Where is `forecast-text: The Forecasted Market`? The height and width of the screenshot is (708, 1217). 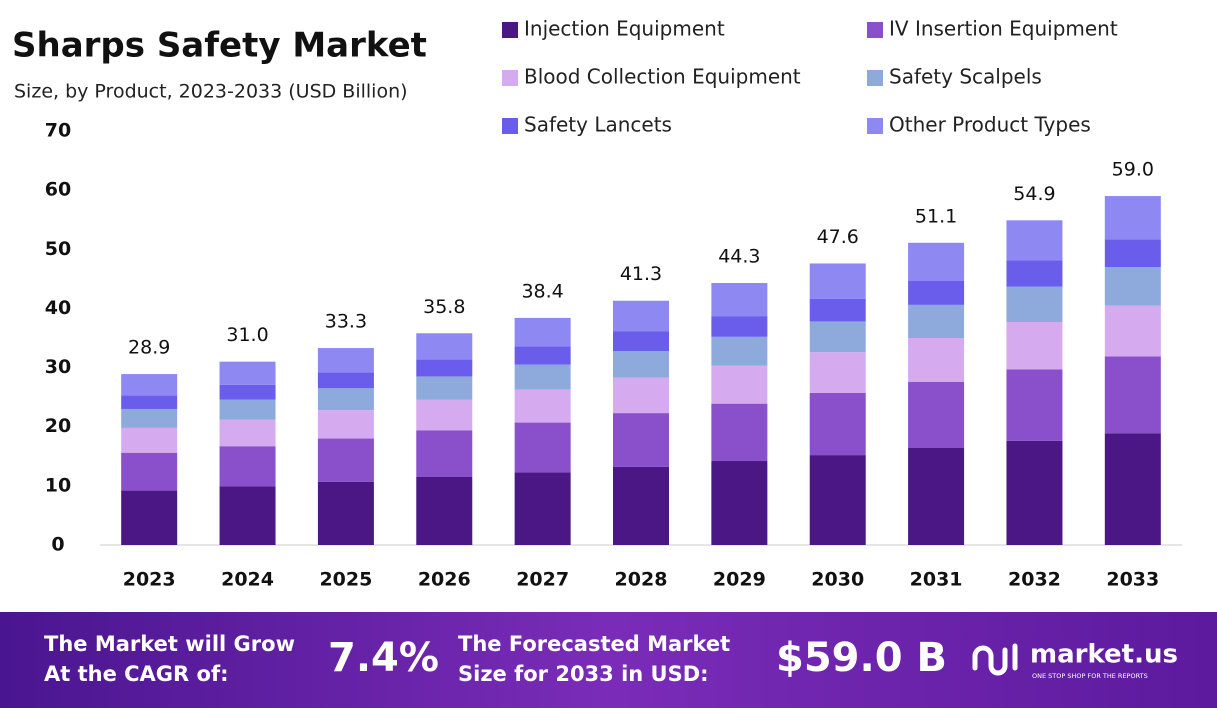 forecast-text: The Forecasted Market is located at coordinates (594, 644).